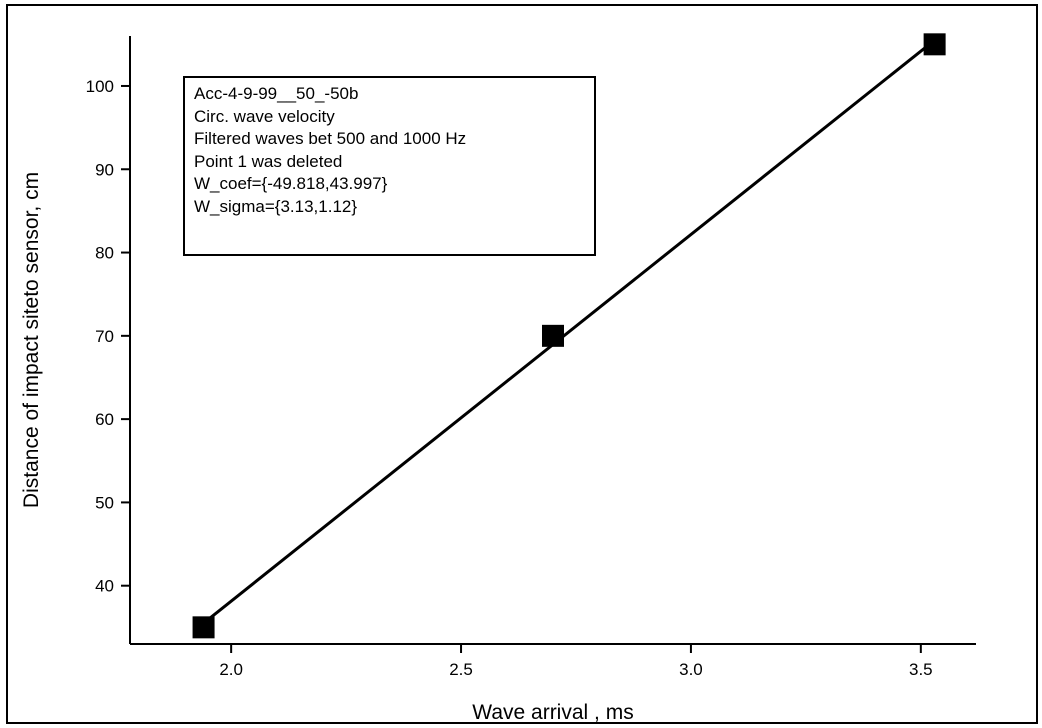 The image size is (1042, 728). I want to click on annotation-line-1: Acc-4-9-99__50_-50b, so click(276, 93).